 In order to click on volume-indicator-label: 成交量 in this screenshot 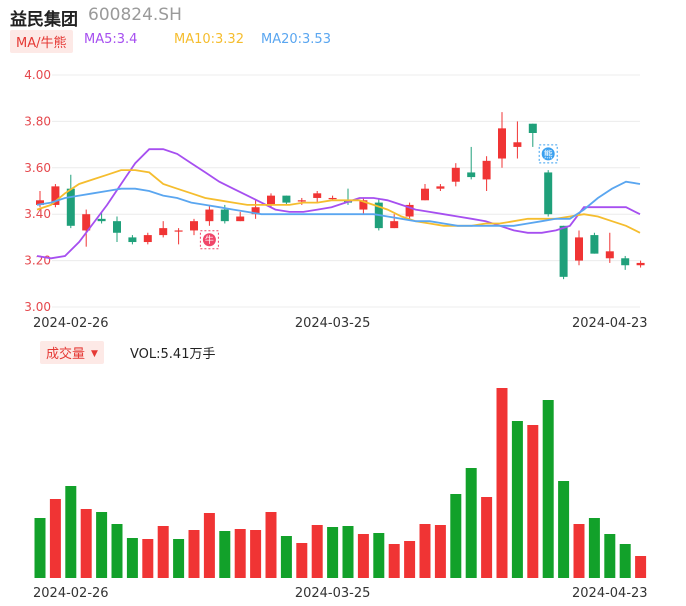, I will do `click(66, 354)`.